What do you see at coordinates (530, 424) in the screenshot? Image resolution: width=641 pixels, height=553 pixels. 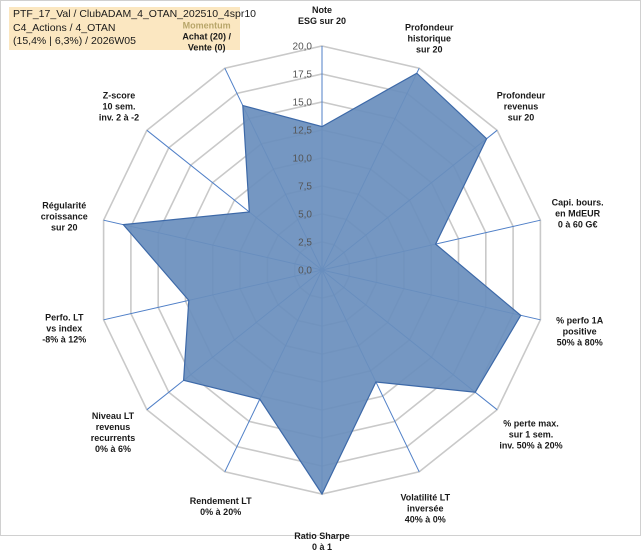 I see `axis-label-line: % perte max.` at bounding box center [530, 424].